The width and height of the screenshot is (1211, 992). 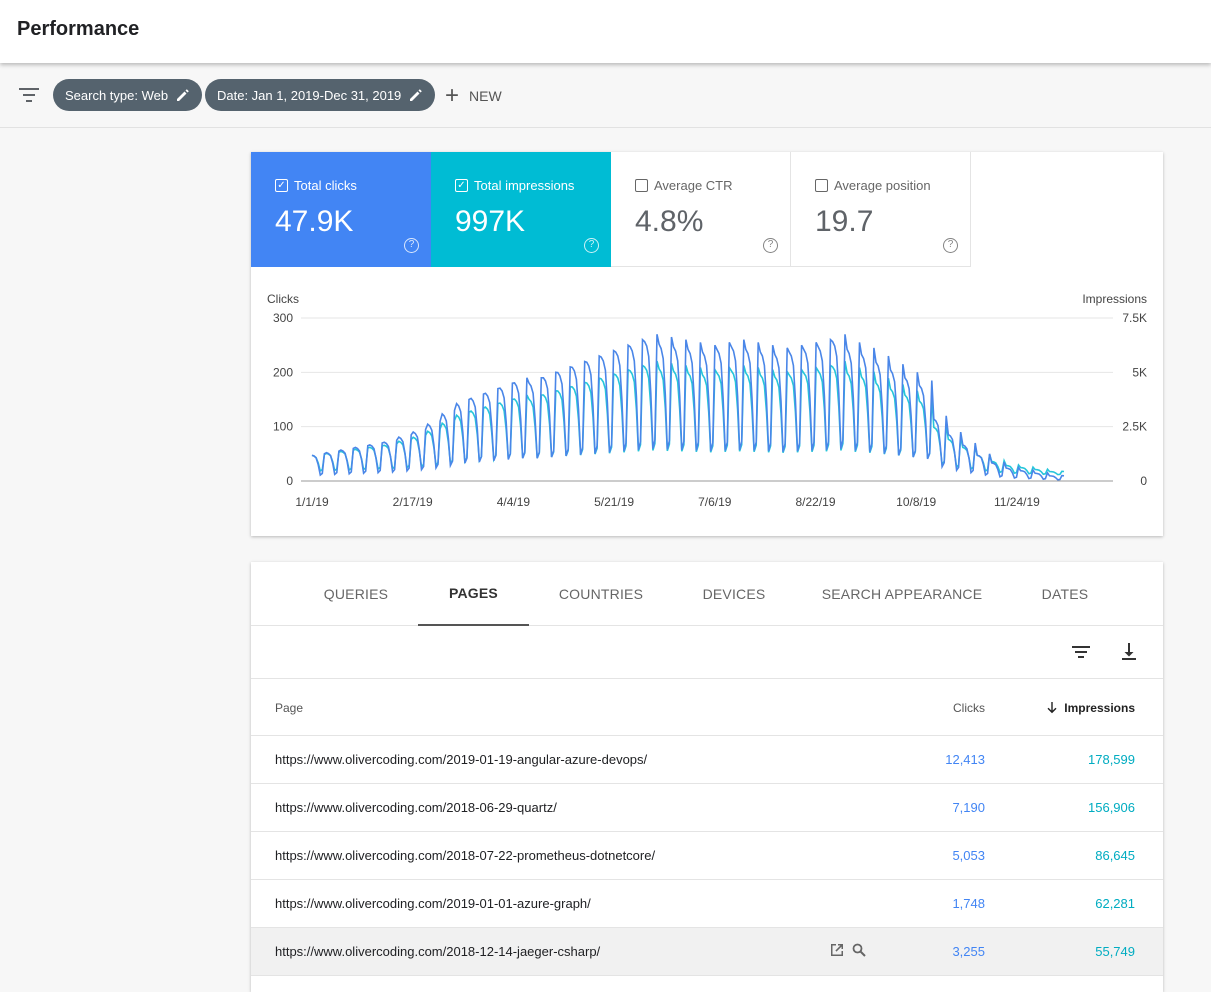 I want to click on metric-label: Average CTR, so click(x=693, y=185).